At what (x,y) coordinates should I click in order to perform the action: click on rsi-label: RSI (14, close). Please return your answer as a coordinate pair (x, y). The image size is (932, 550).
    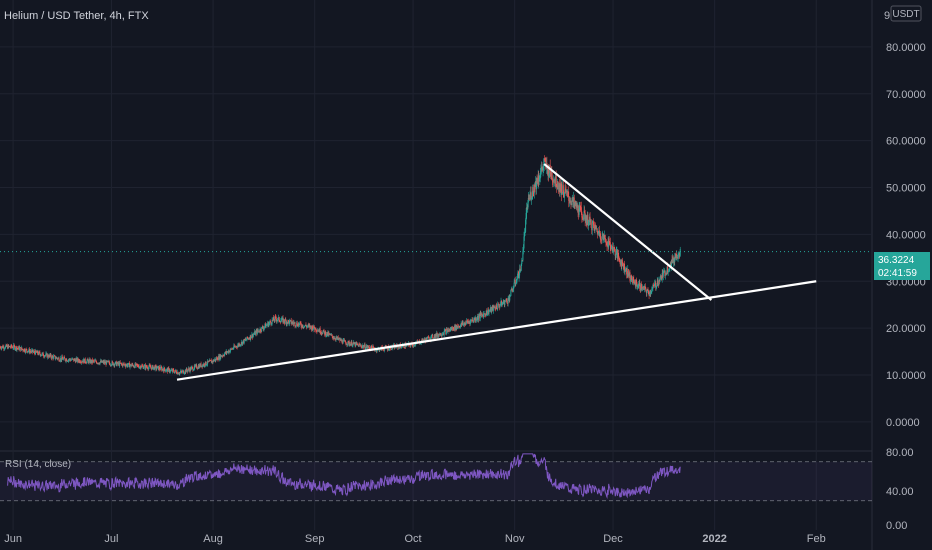
    Looking at the image, I should click on (38, 464).